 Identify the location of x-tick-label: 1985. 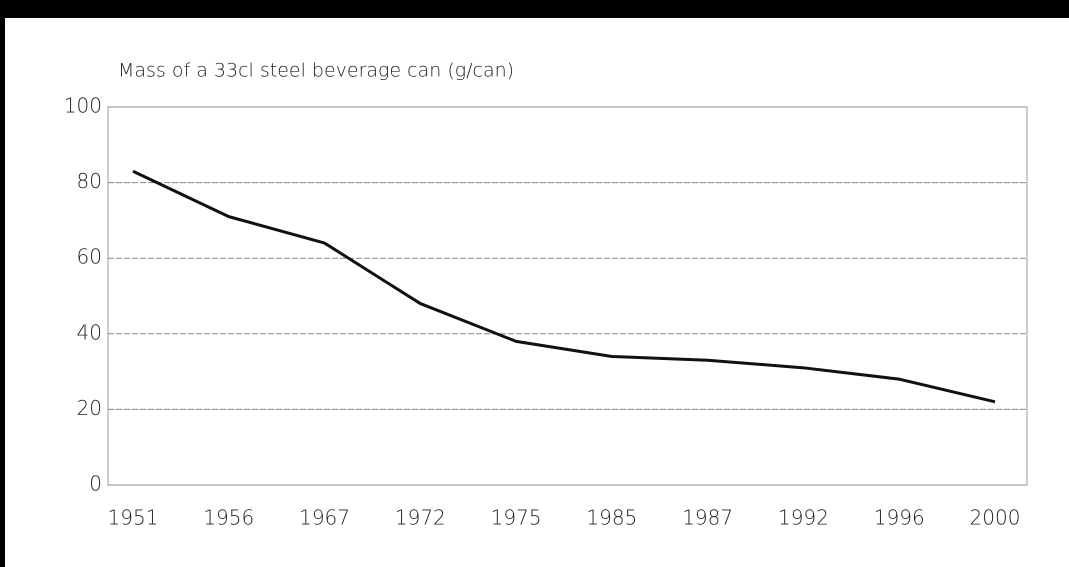
(611, 518).